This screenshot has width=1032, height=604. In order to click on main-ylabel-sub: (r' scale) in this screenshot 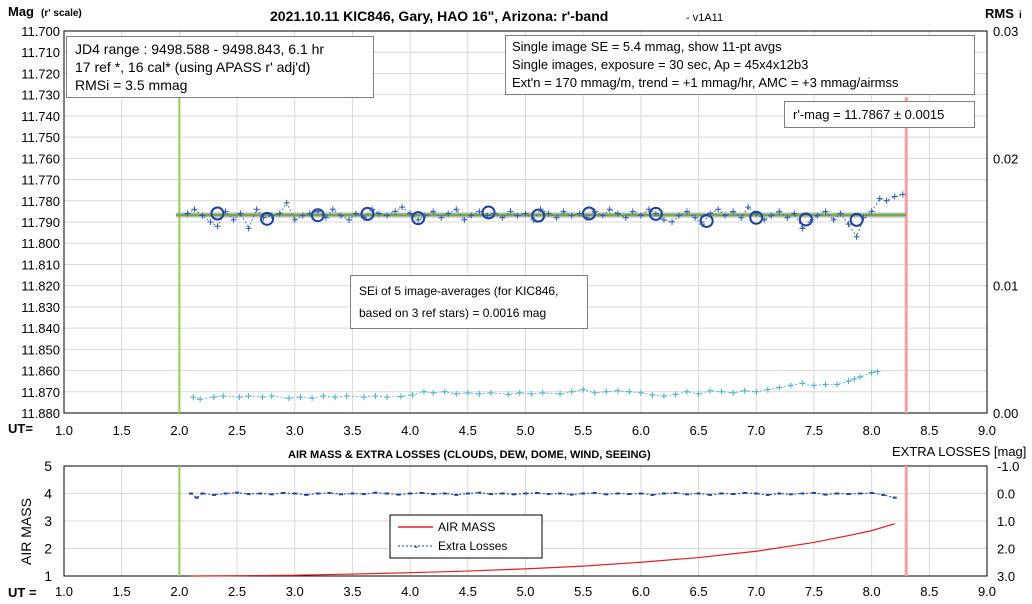, I will do `click(61, 13)`.